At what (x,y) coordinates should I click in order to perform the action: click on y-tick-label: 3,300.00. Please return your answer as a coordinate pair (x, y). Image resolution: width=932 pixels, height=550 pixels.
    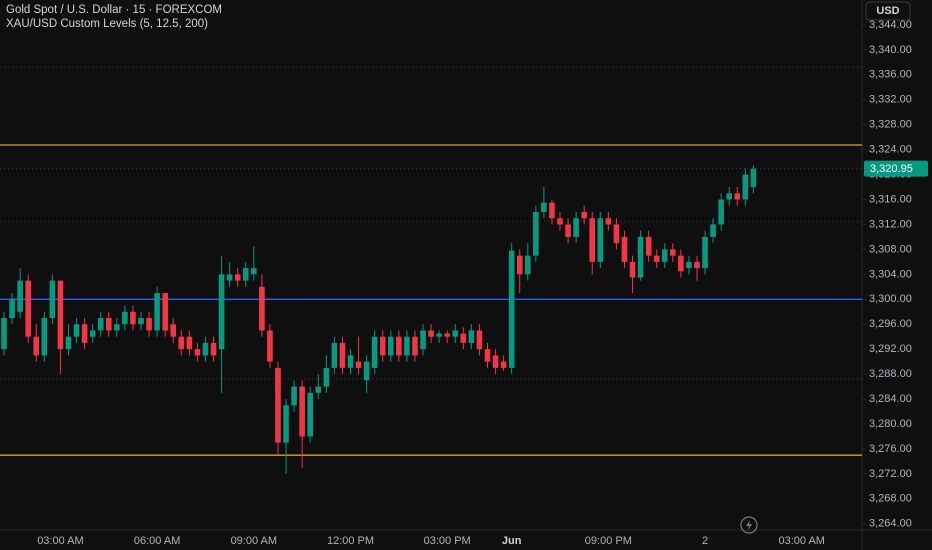
    Looking at the image, I should click on (890, 299).